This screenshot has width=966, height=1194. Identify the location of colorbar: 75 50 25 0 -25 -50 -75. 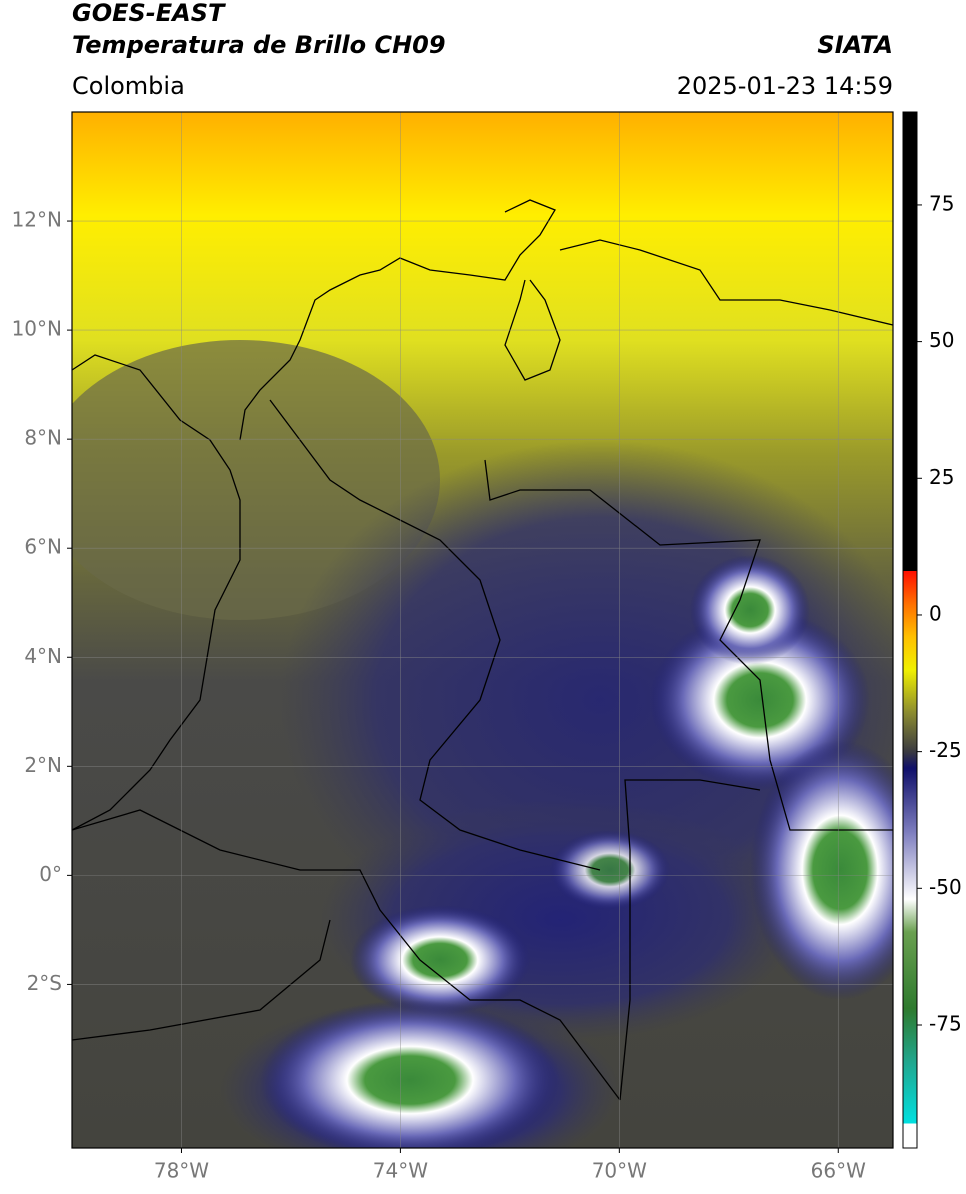
(932, 630).